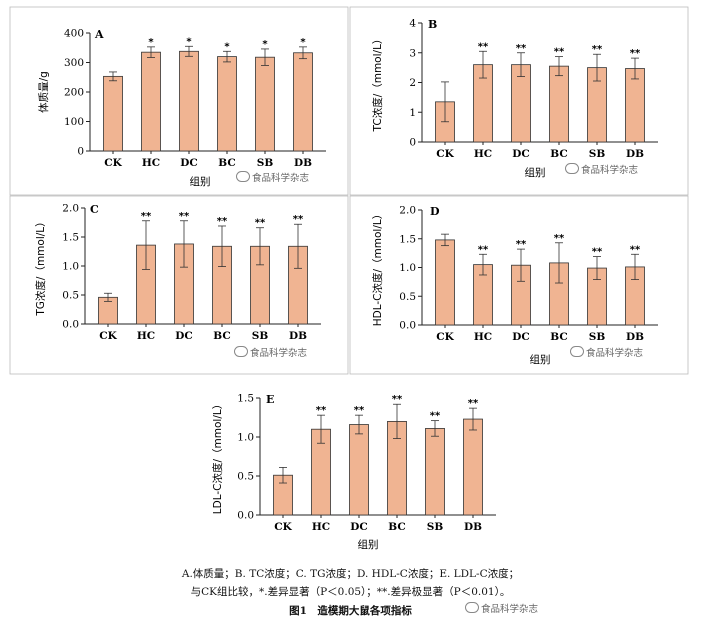  What do you see at coordinates (217, 456) in the screenshot?
I see `y-axis-label: LDL-C浓度/（mmol/L）` at bounding box center [217, 456].